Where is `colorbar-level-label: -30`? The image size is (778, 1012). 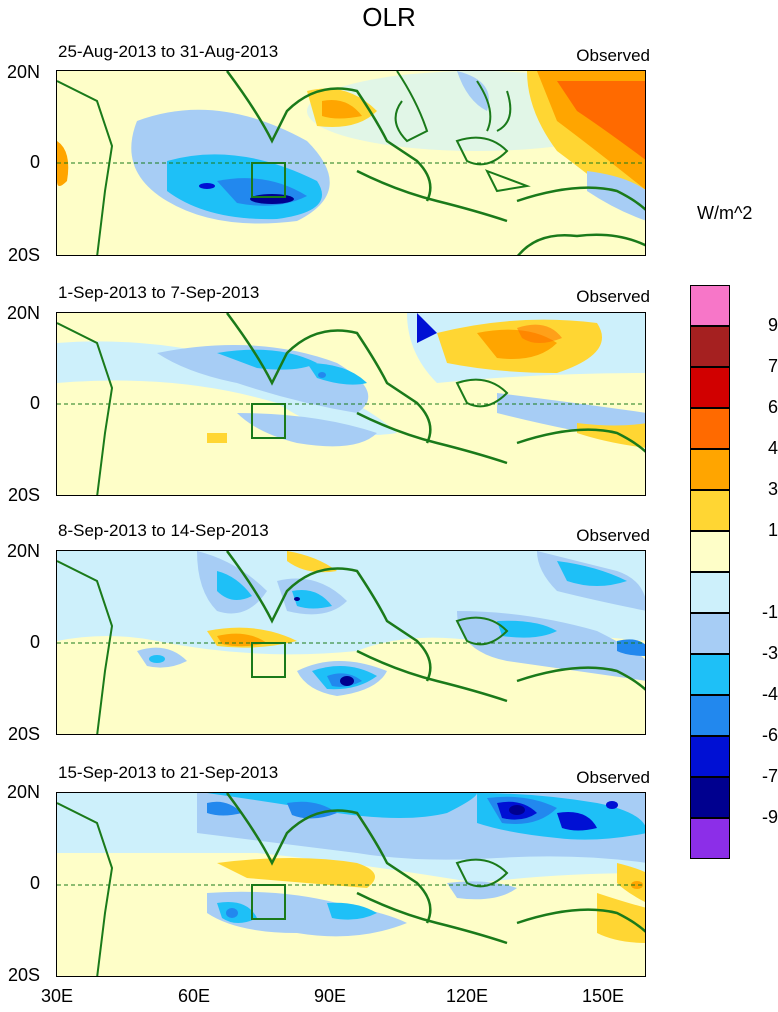
colorbar-level-label: -30 is located at coordinates (769, 653).